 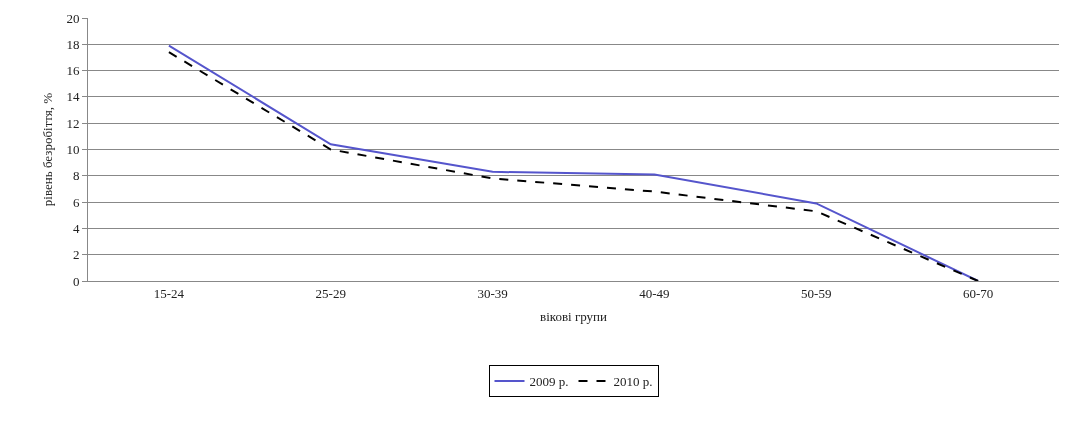 What do you see at coordinates (76, 202) in the screenshot?
I see `y-tick-label: 6` at bounding box center [76, 202].